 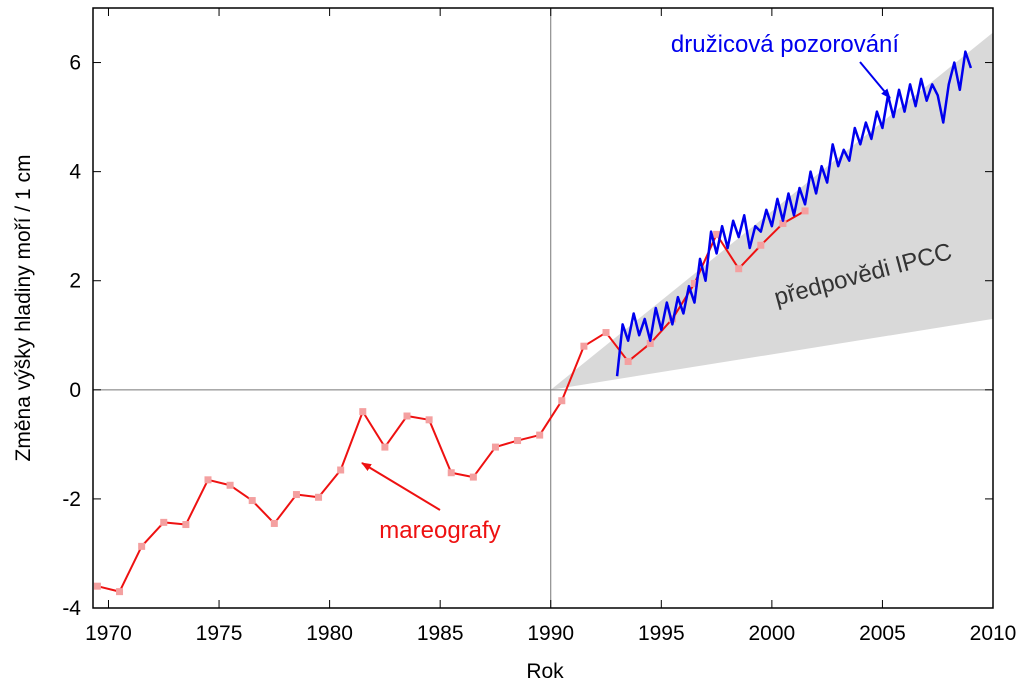 What do you see at coordinates (882, 633) in the screenshot?
I see `x-tick-label: 2005` at bounding box center [882, 633].